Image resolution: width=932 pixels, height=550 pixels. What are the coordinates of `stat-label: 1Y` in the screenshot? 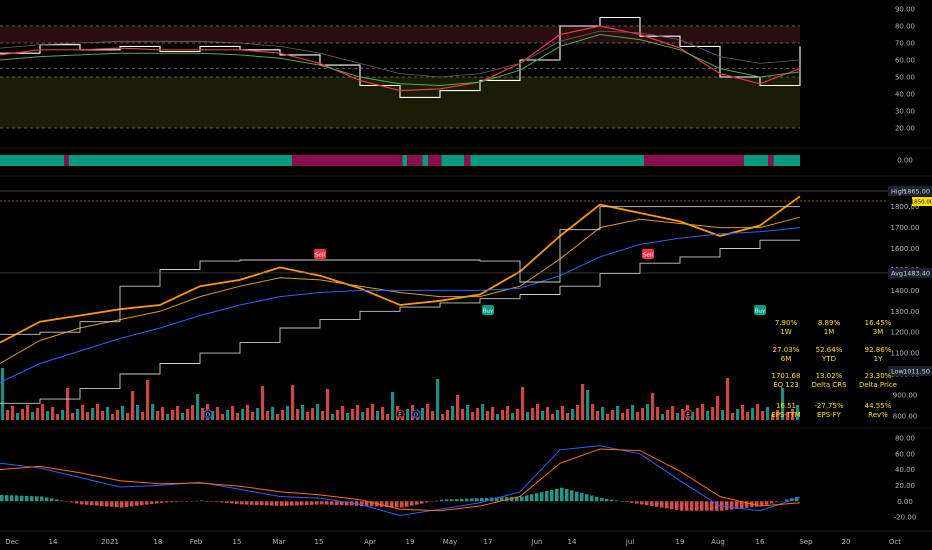 It's located at (878, 359).